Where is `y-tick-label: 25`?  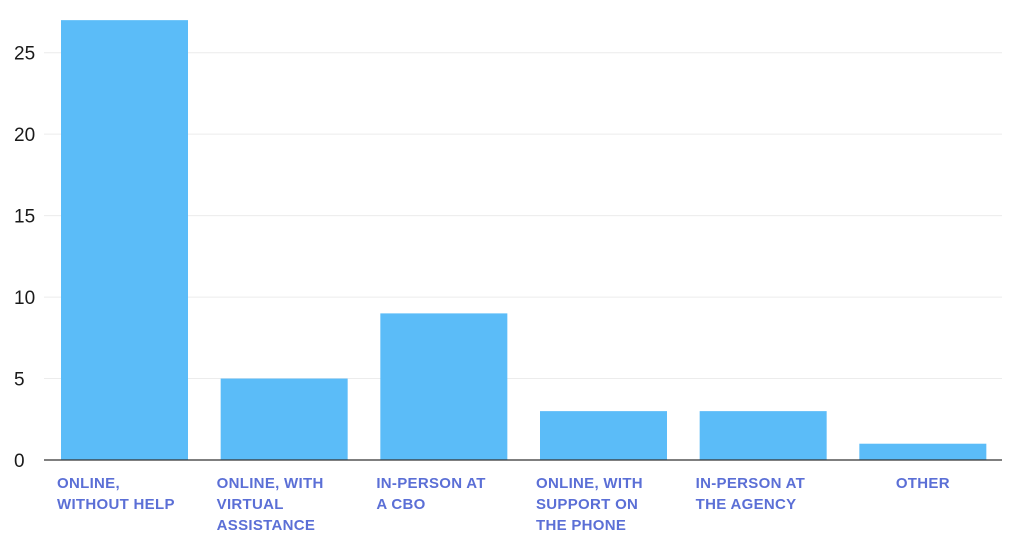
y-tick-label: 25 is located at coordinates (24, 54).